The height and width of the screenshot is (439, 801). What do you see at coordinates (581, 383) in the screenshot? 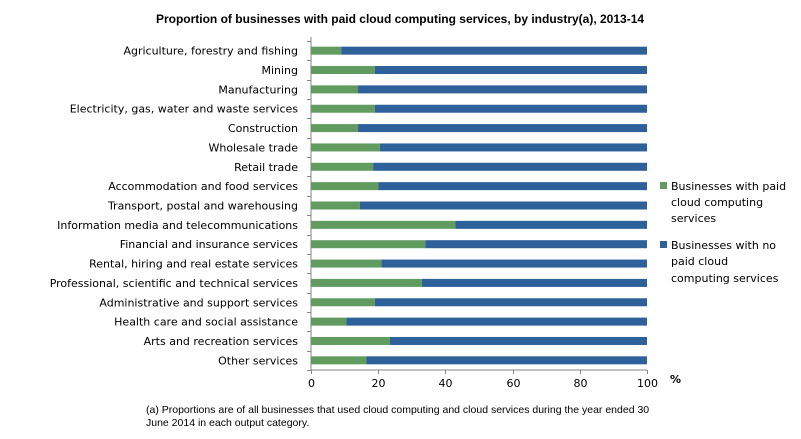
I see `x-tick-label: 80` at bounding box center [581, 383].